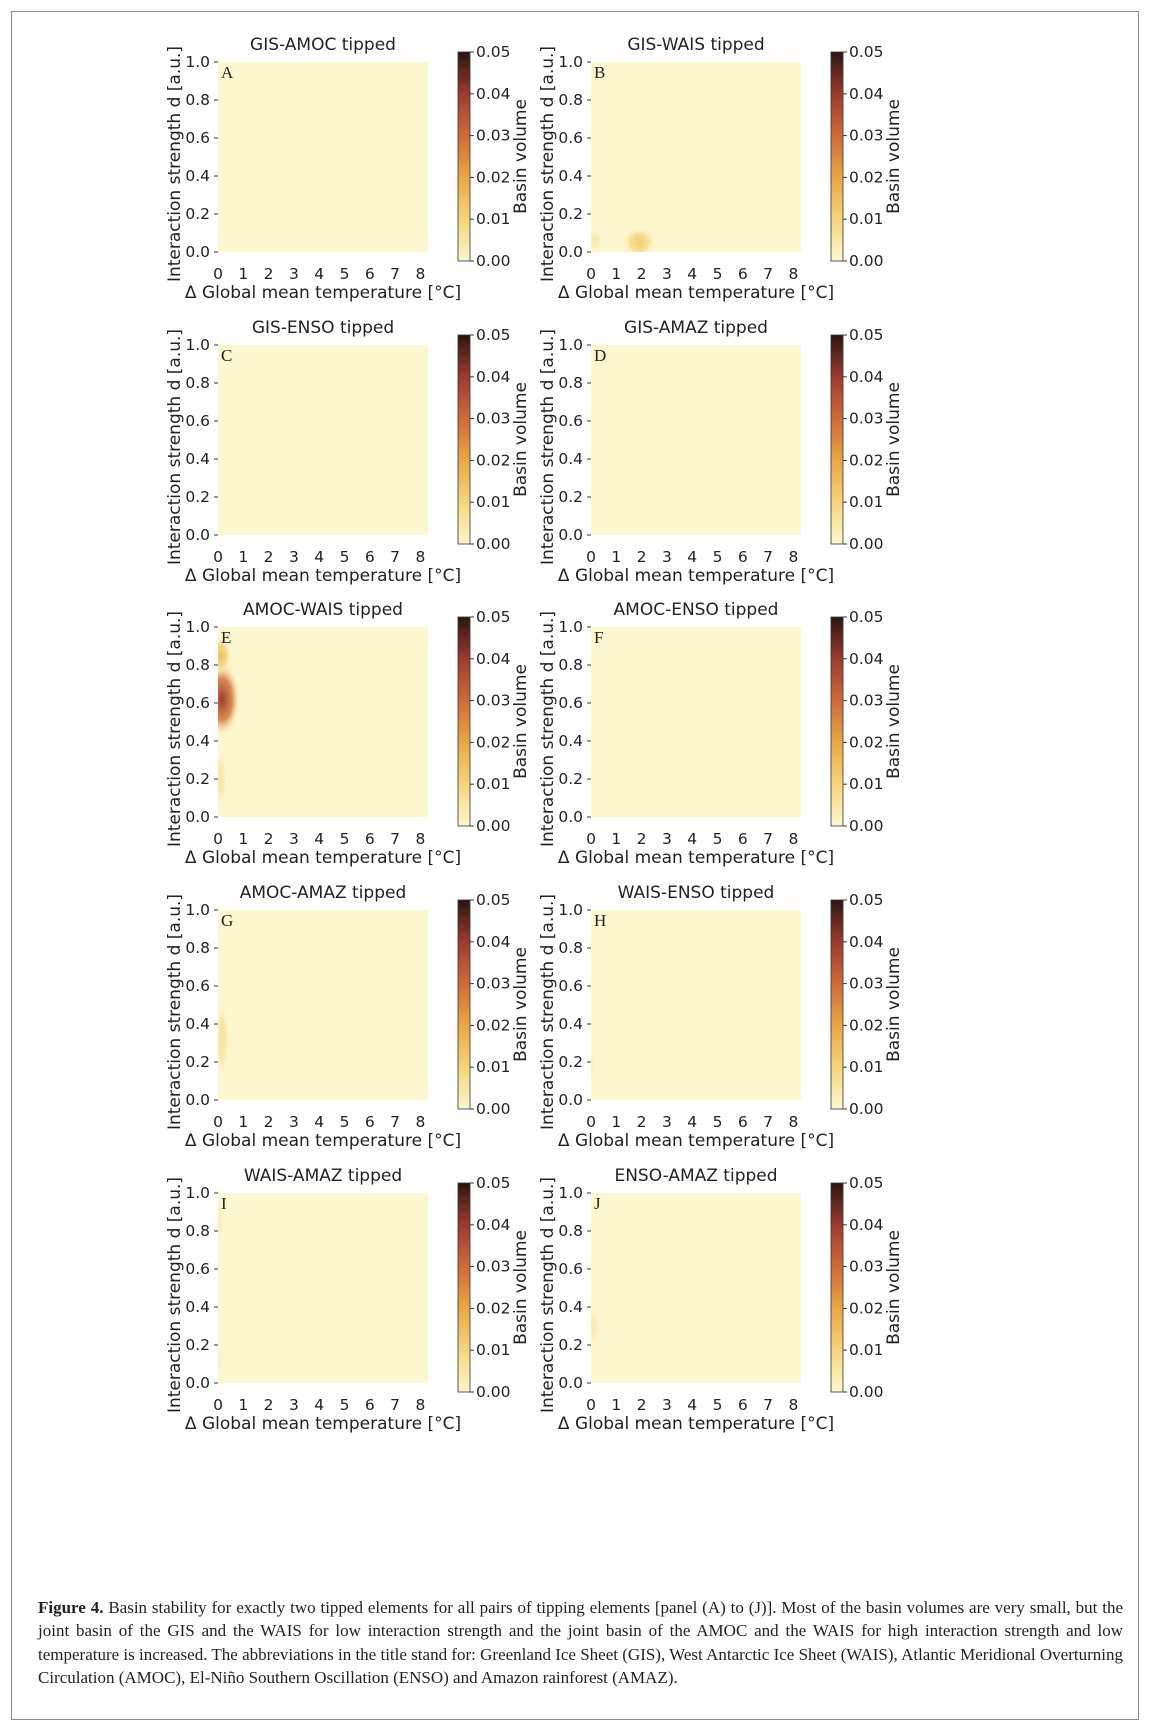  Describe the element at coordinates (323, 610) in the screenshot. I see `panel-title: AMOC-WAIS tipped` at that location.